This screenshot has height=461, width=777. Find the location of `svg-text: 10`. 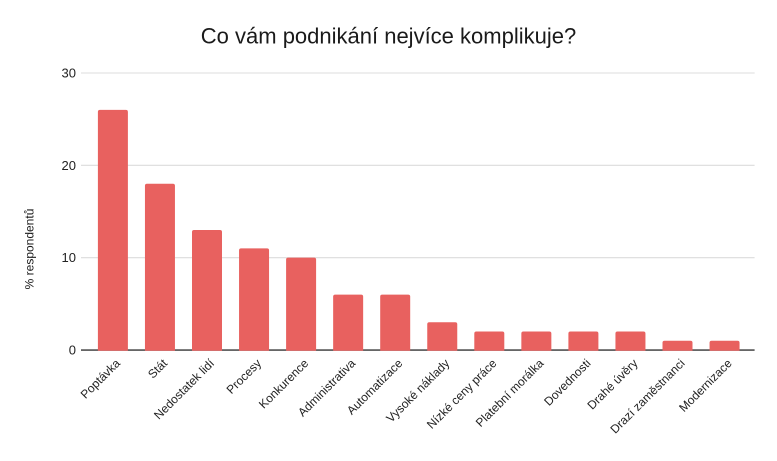

svg-text: 10 is located at coordinates (69, 257).